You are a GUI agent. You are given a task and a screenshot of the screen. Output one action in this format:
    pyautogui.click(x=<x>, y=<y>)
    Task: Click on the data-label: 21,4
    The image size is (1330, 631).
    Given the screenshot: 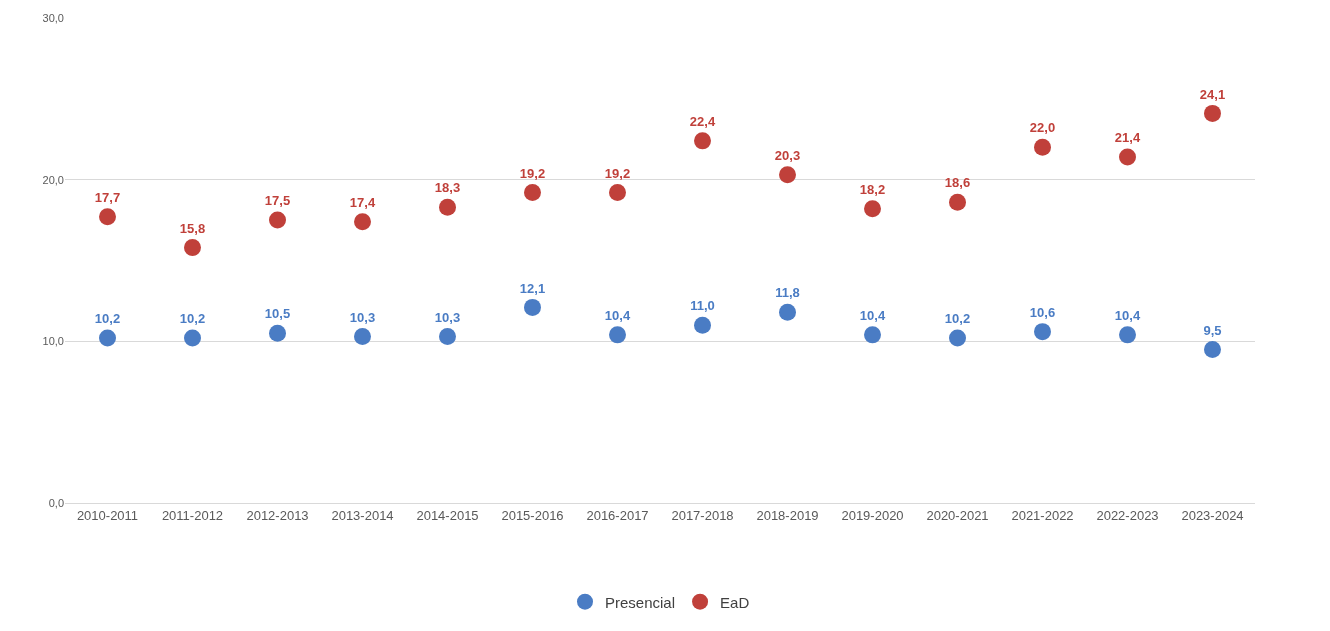 What is the action you would take?
    pyautogui.click(x=1127, y=138)
    